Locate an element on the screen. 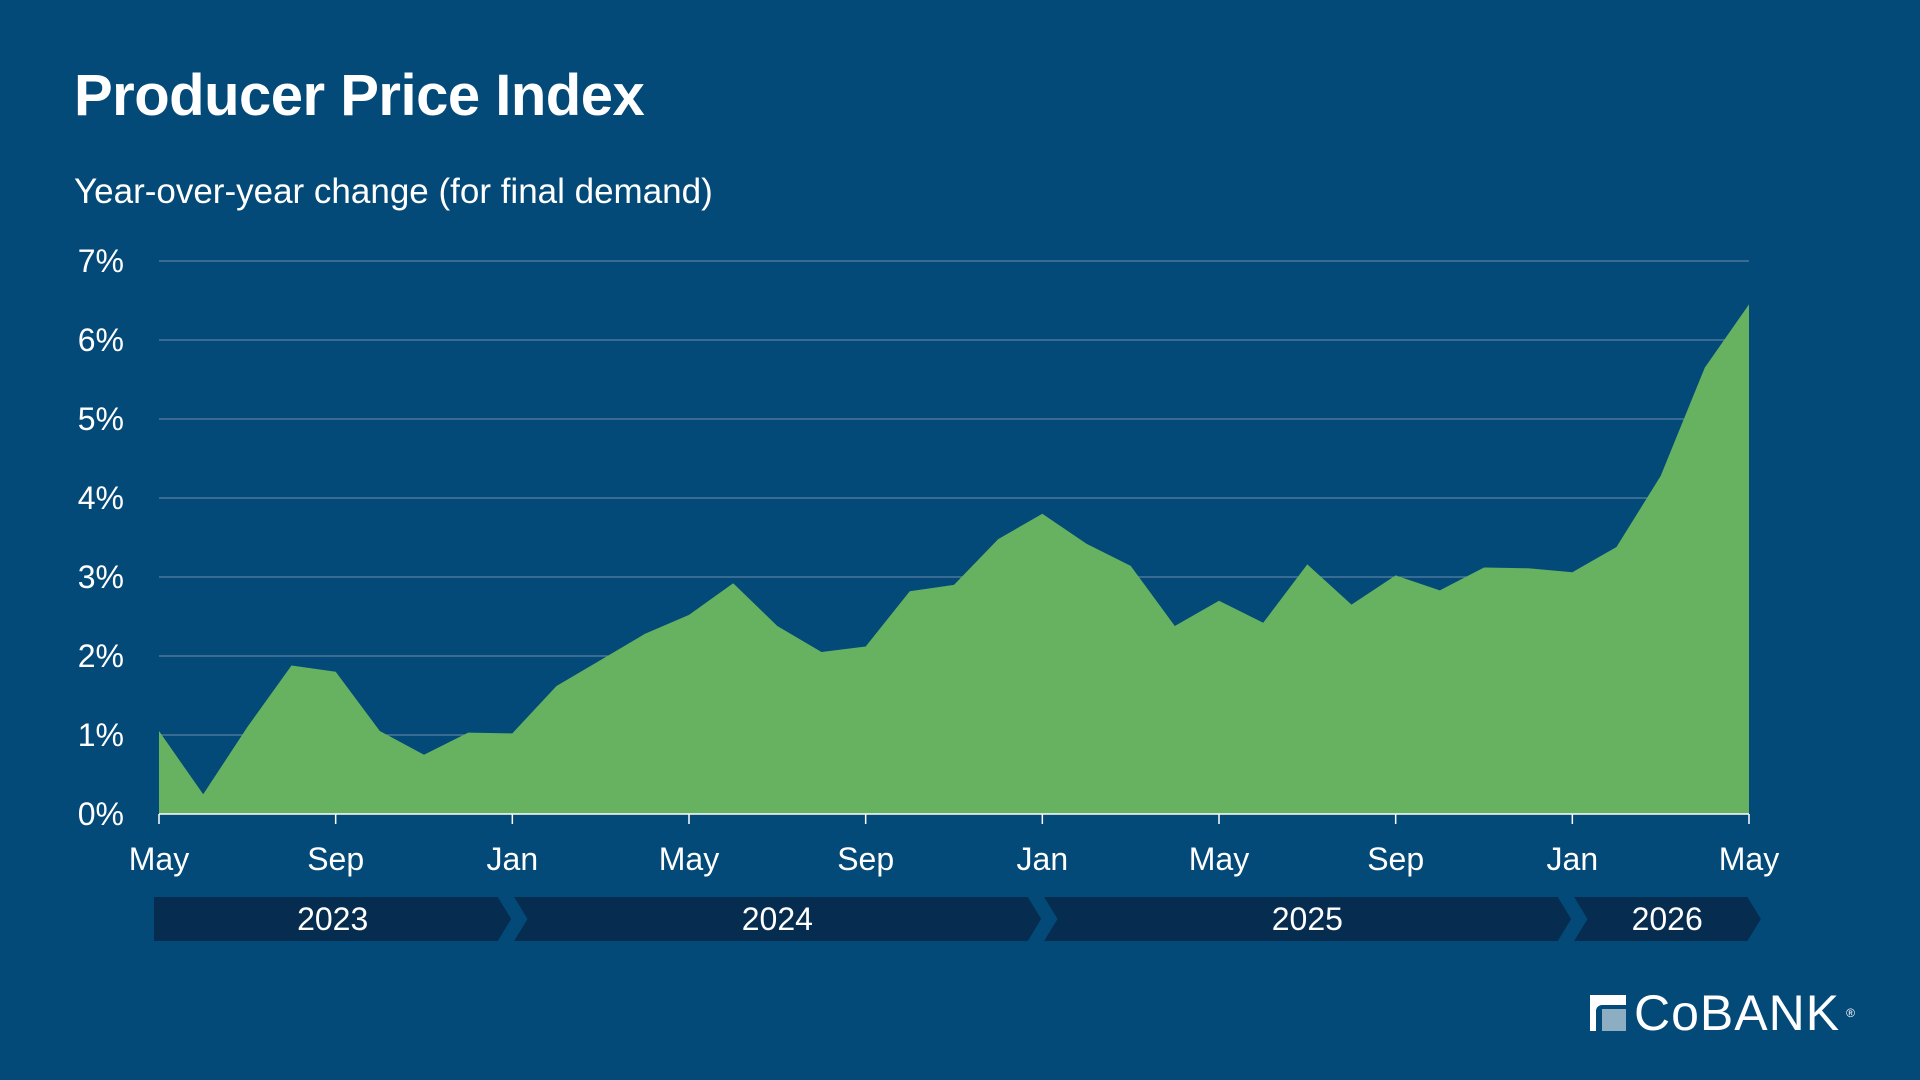  x-axis is located at coordinates (954, 818).